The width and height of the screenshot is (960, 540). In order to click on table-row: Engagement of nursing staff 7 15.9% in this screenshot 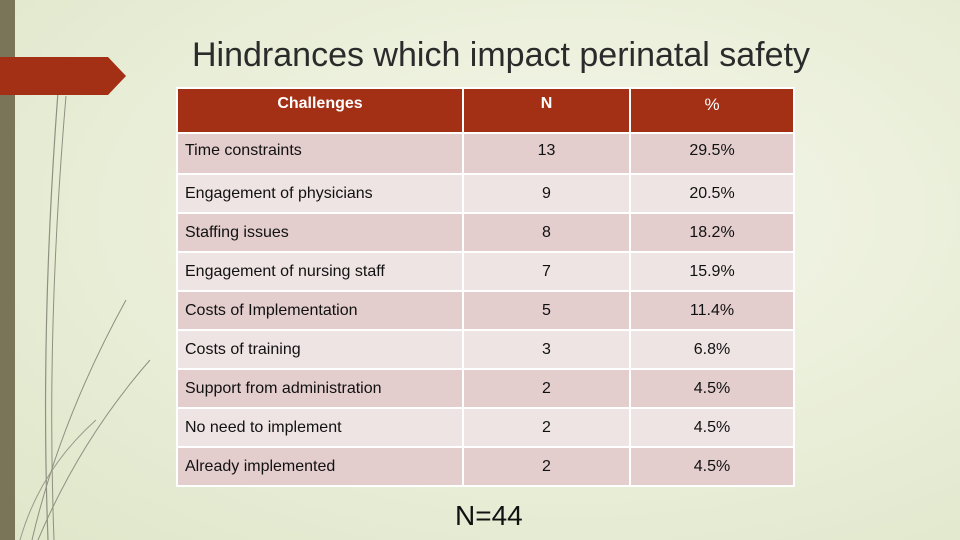, I will do `click(485, 271)`.